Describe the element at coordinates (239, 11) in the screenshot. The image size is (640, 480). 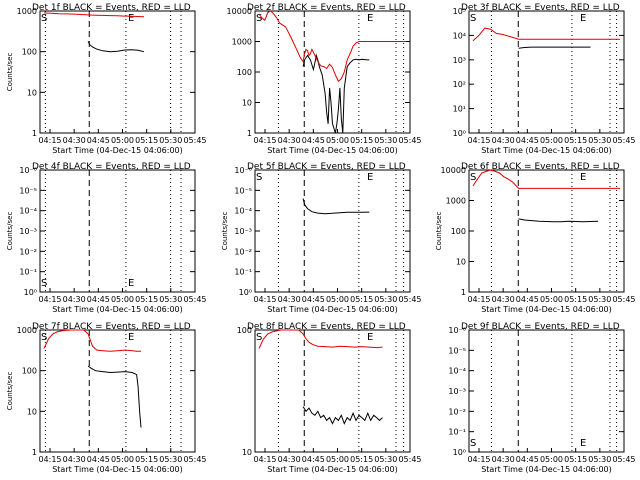
I see `y-tick-label: 10000` at that location.